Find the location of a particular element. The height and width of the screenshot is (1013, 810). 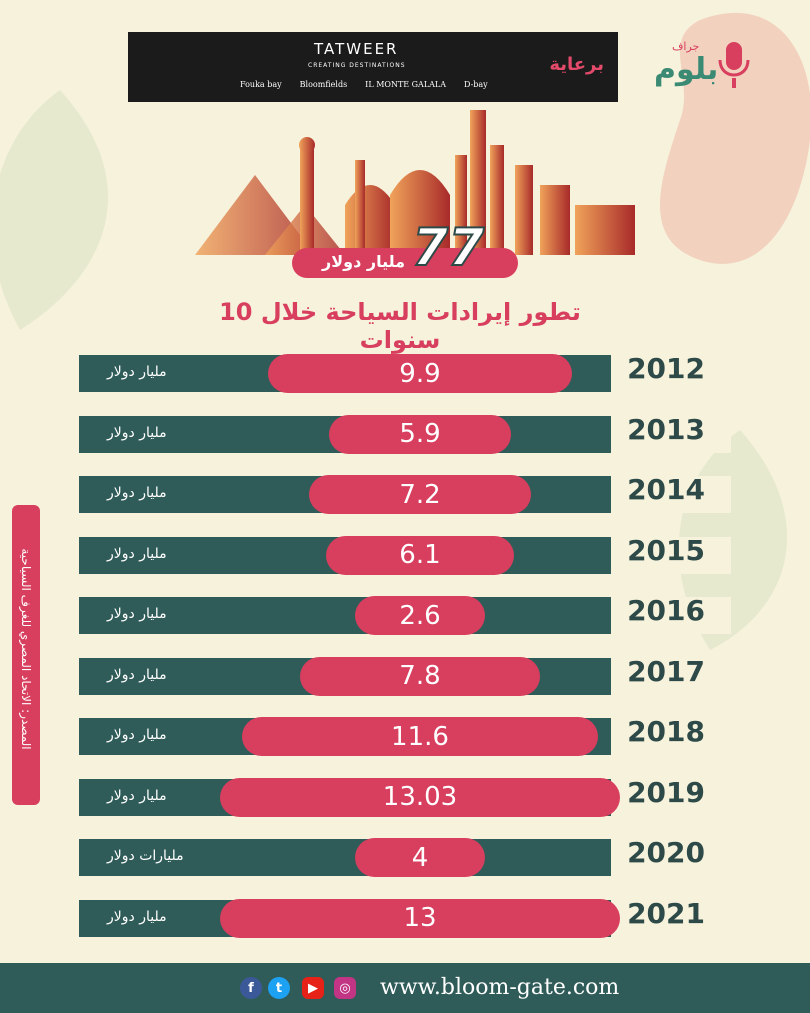

youtube-icon: ▶ is located at coordinates (313, 988).